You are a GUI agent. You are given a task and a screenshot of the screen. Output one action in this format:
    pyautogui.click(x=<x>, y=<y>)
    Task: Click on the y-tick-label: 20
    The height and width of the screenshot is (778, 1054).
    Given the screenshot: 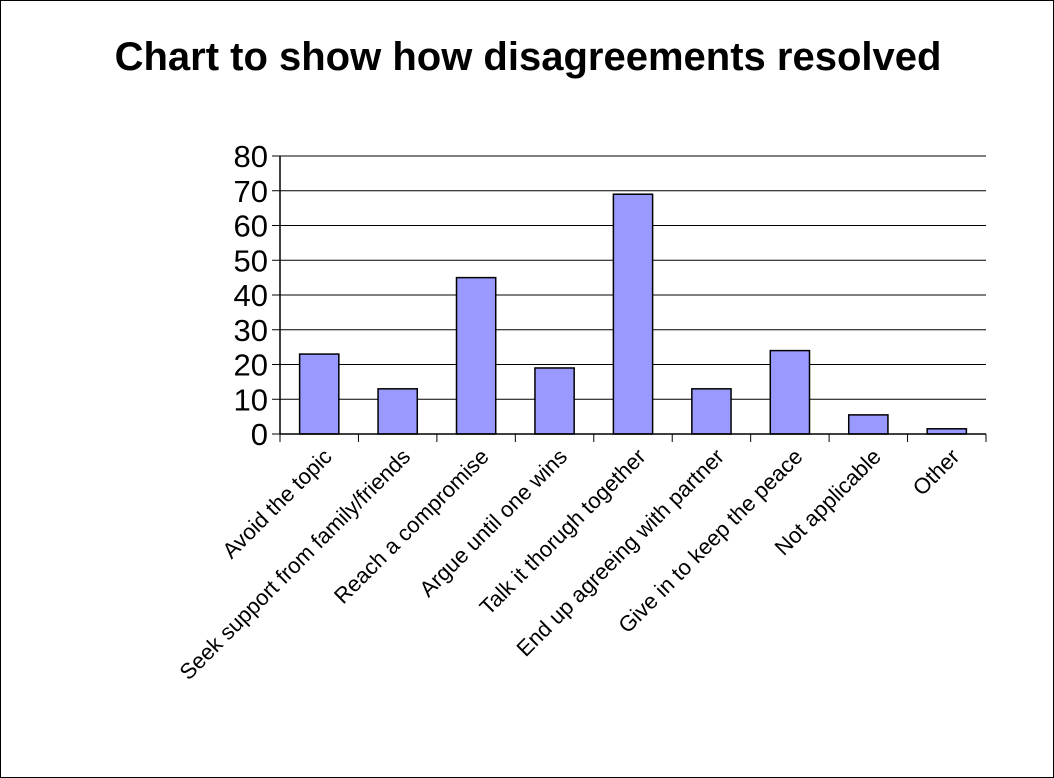 What is the action you would take?
    pyautogui.click(x=251, y=365)
    